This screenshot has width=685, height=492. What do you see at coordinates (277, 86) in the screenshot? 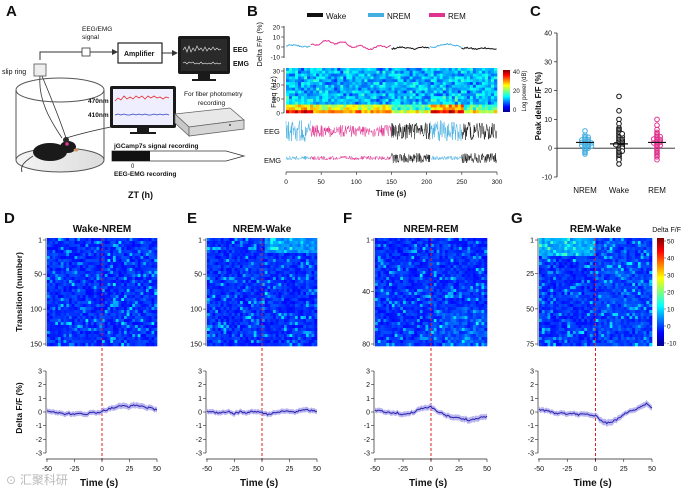
I see `y-tick-label: 20` at bounding box center [277, 86].